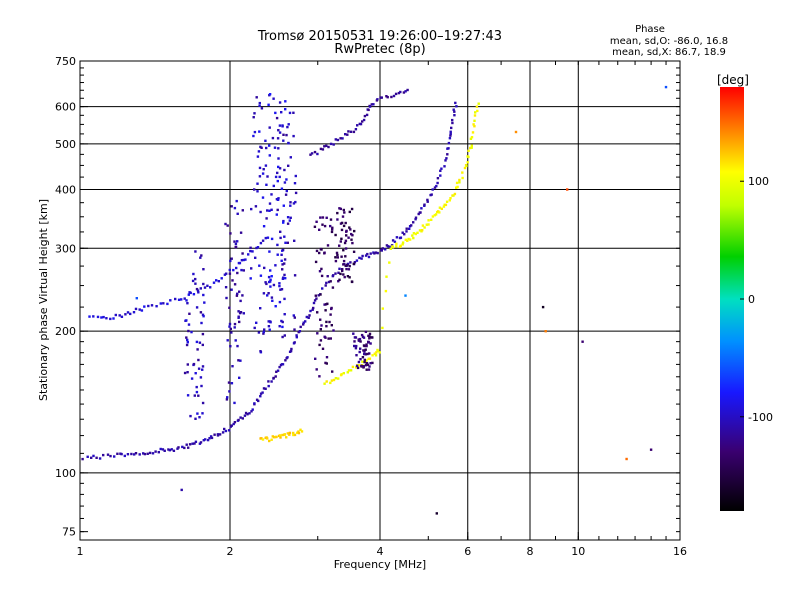 This screenshot has height=600, width=800. Describe the element at coordinates (65, 107) in the screenshot. I see `y-tick-label: 600` at that location.